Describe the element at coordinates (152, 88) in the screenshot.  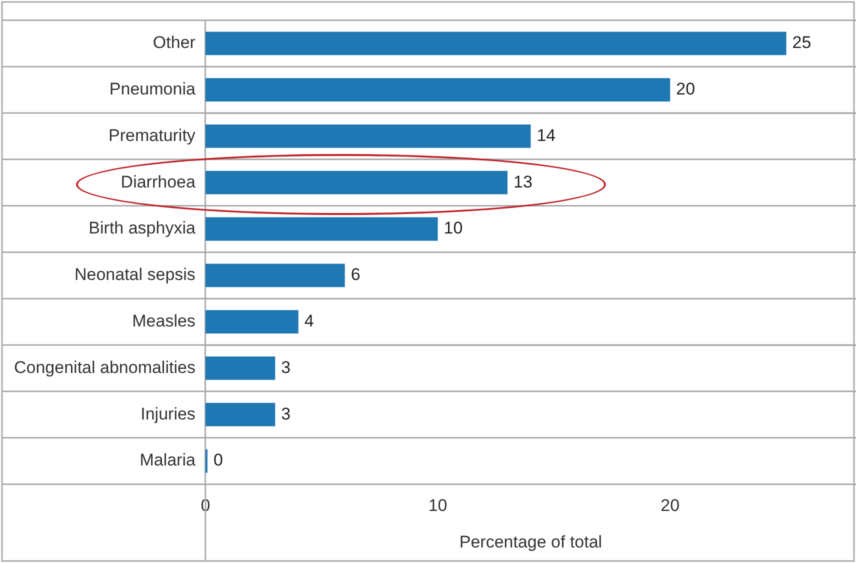
I see `y-tick-label: Pneumonia` at that location.